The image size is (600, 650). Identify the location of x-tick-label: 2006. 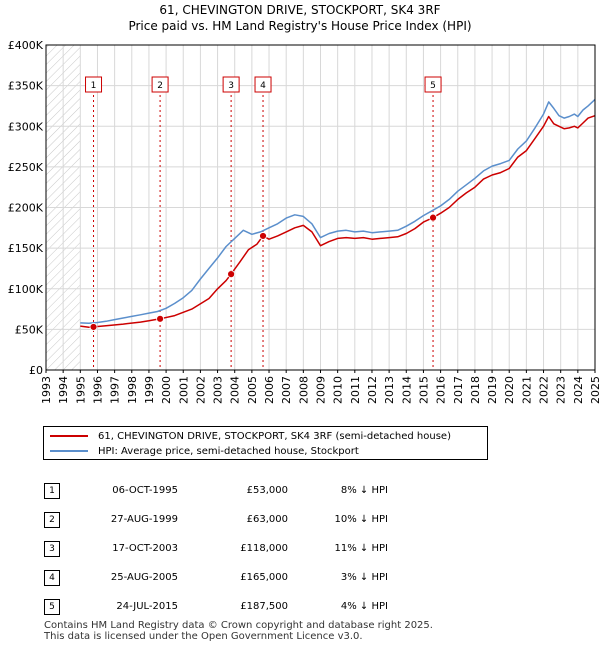
(269, 390).